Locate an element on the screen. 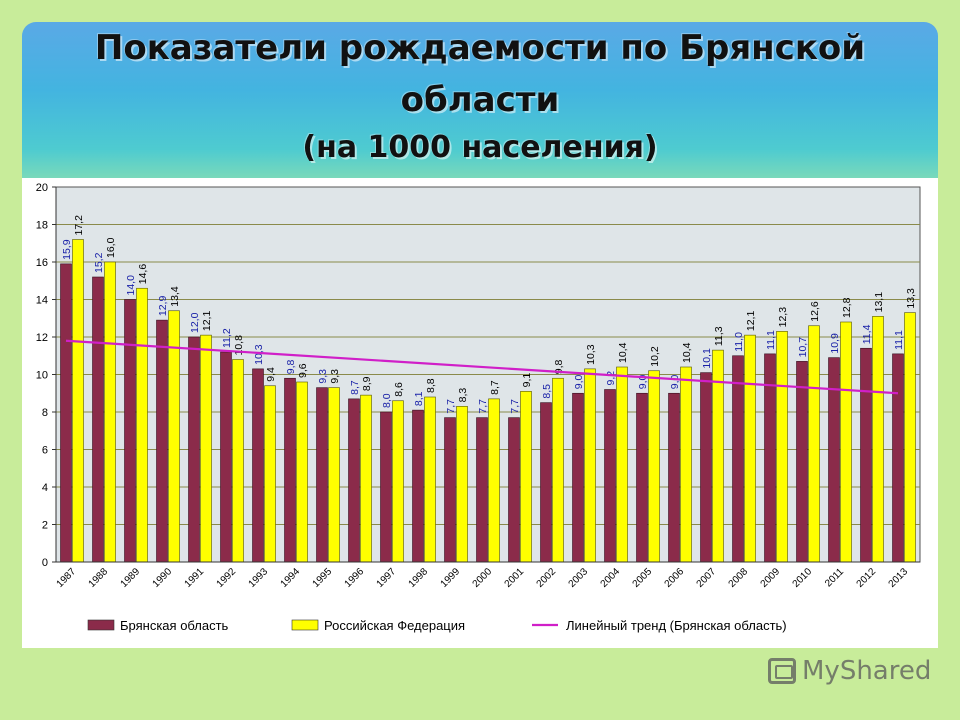 The height and width of the screenshot is (720, 960). y-tick-label: 16 is located at coordinates (42, 263).